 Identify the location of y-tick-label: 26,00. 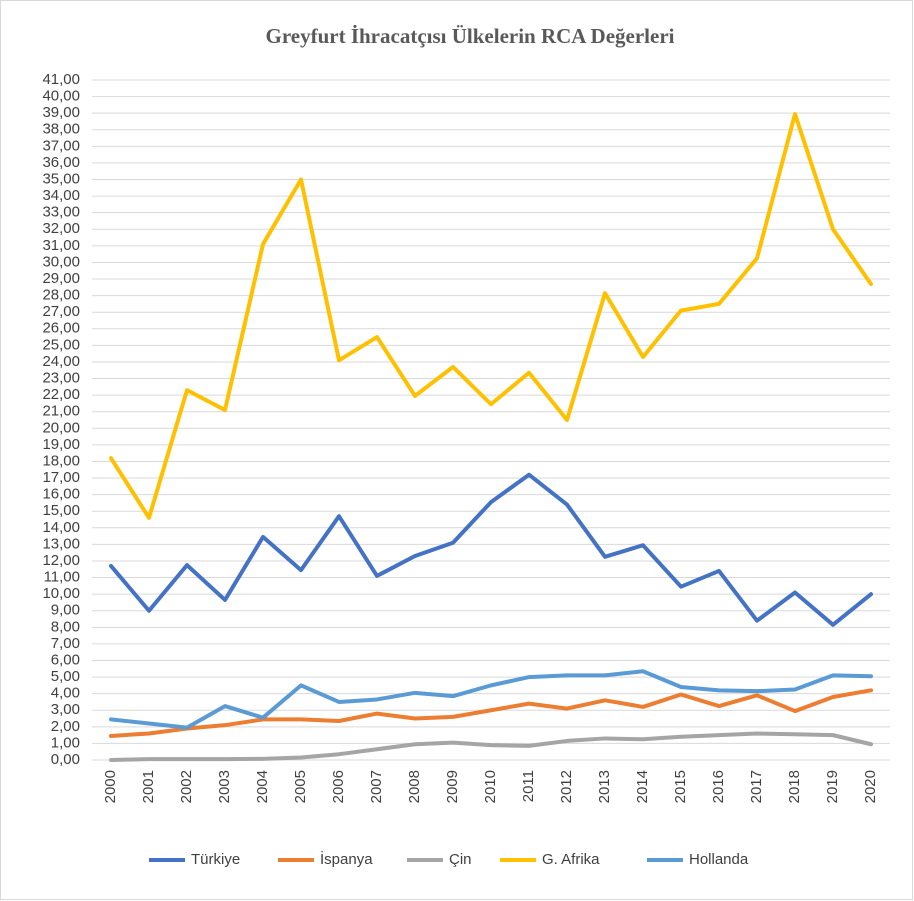
(61, 328).